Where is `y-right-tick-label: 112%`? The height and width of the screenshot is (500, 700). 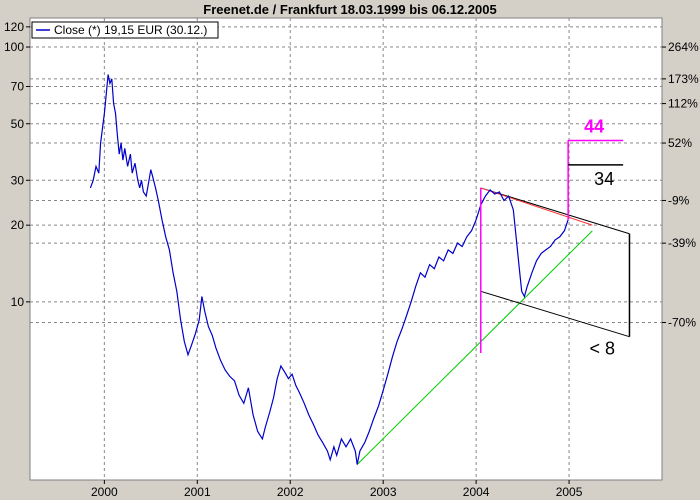 y-right-tick-label: 112% is located at coordinates (683, 104).